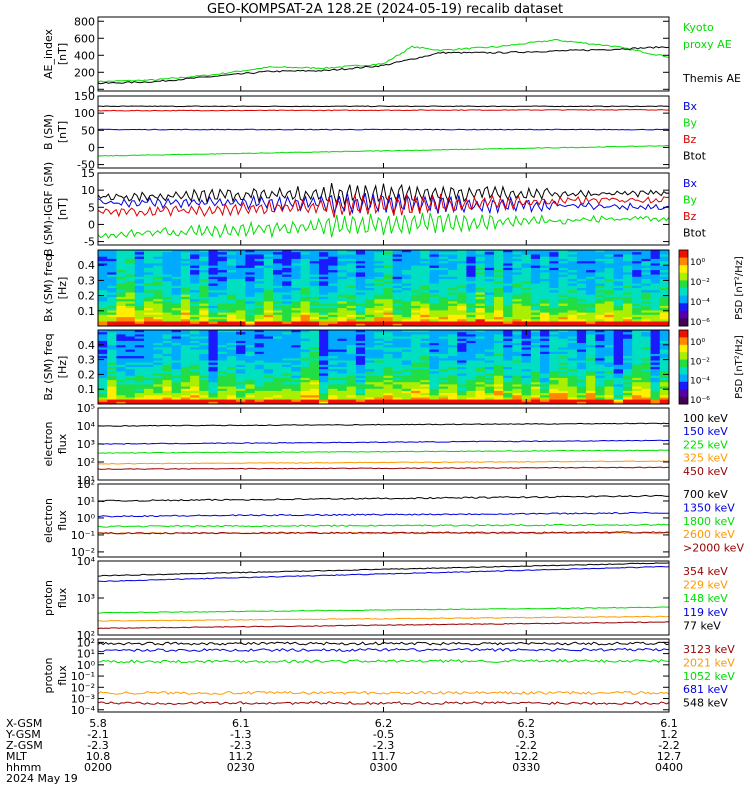 The width and height of the screenshot is (750, 800). What do you see at coordinates (97, 734) in the screenshot?
I see `time-axis-value: -2.1` at bounding box center [97, 734].